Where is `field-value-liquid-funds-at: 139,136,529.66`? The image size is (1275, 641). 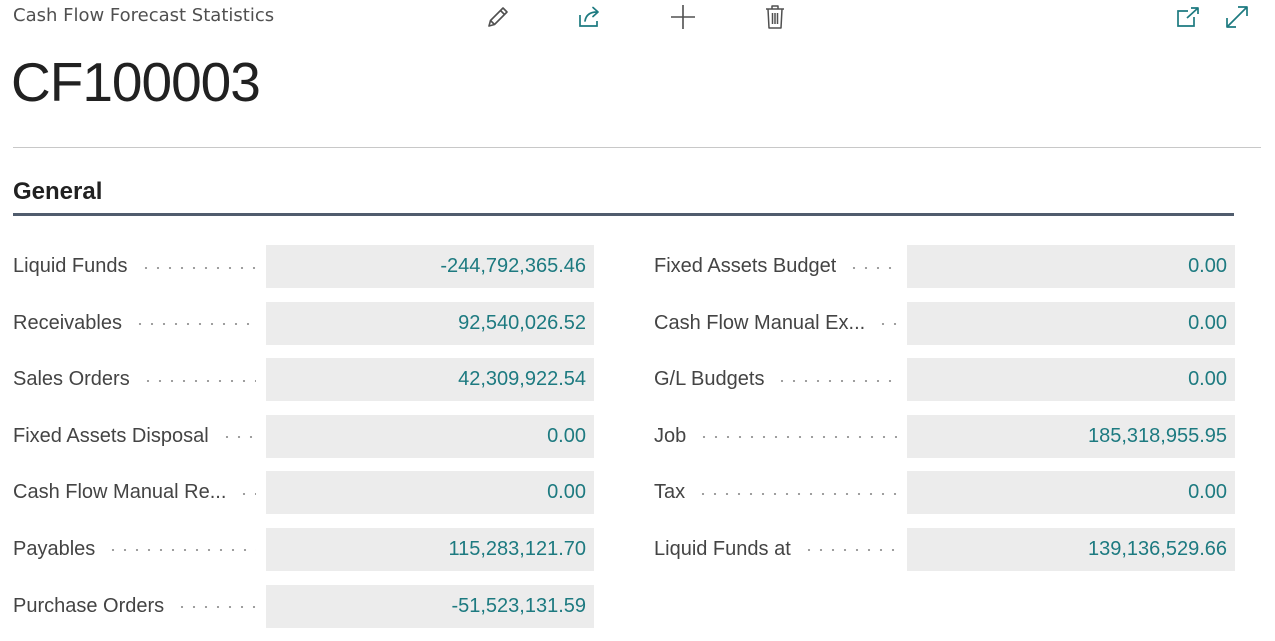 field-value-liquid-funds-at: 139,136,529.66 is located at coordinates (1071, 549).